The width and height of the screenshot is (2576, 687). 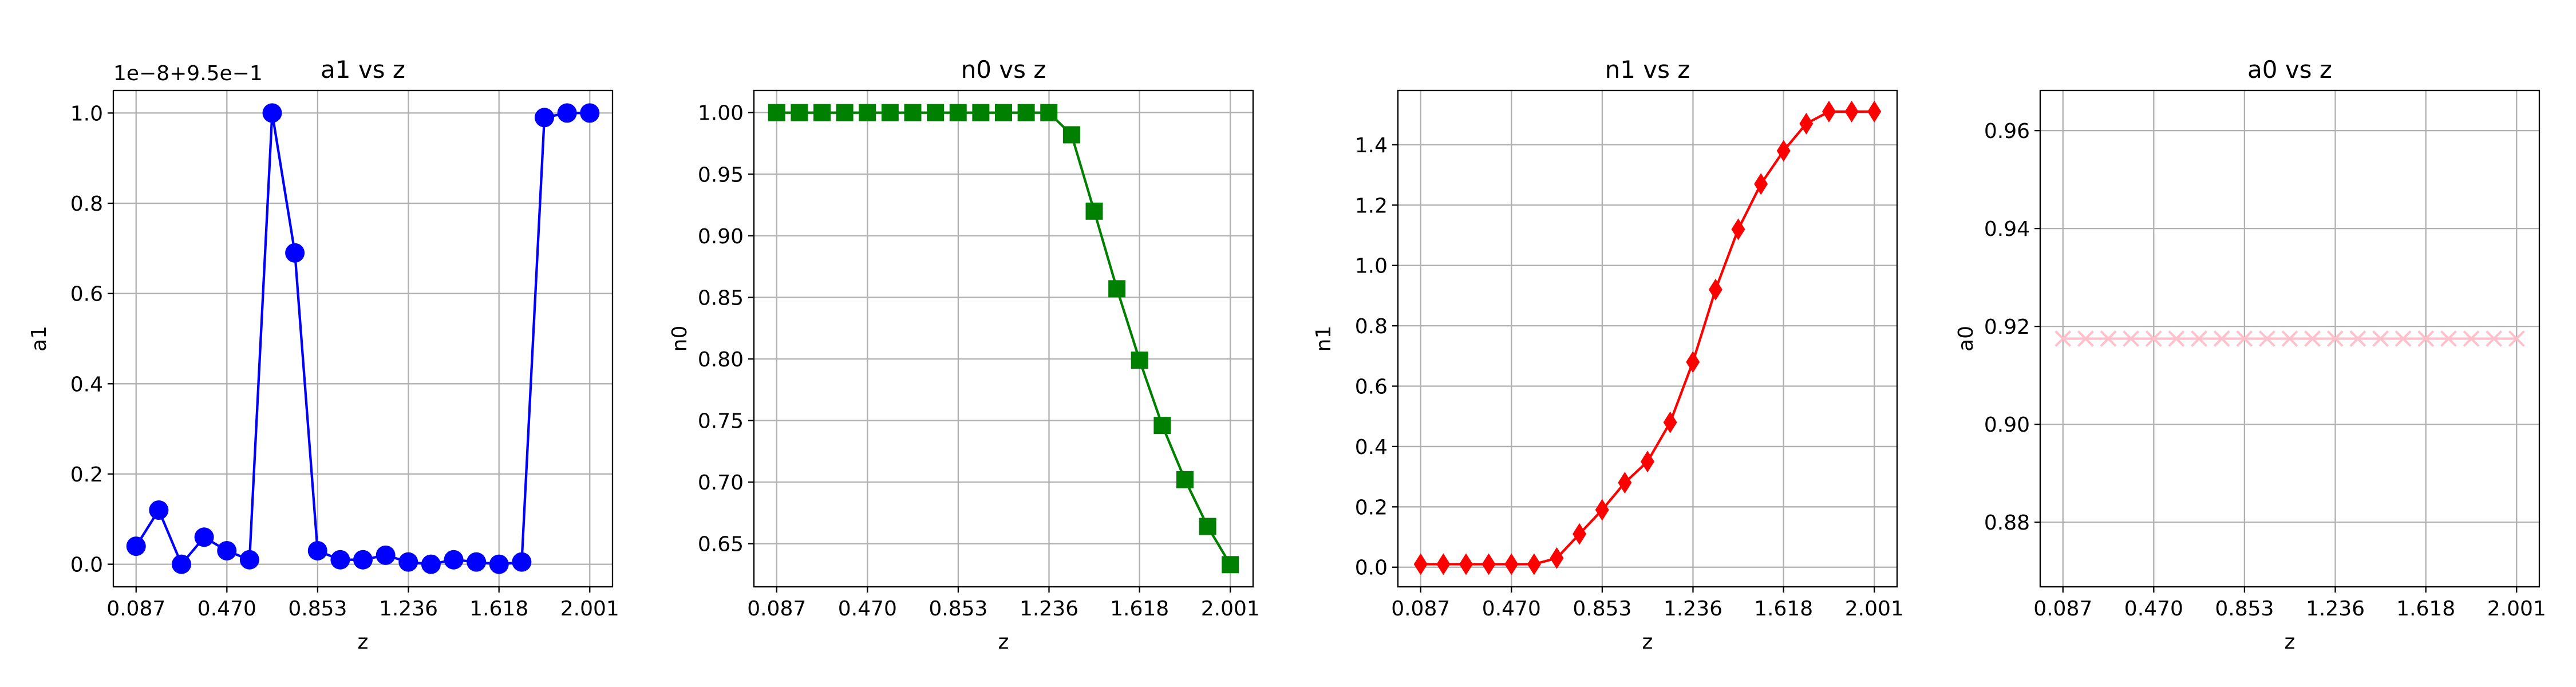 I want to click on y-tick-label: 0.80, so click(x=721, y=360).